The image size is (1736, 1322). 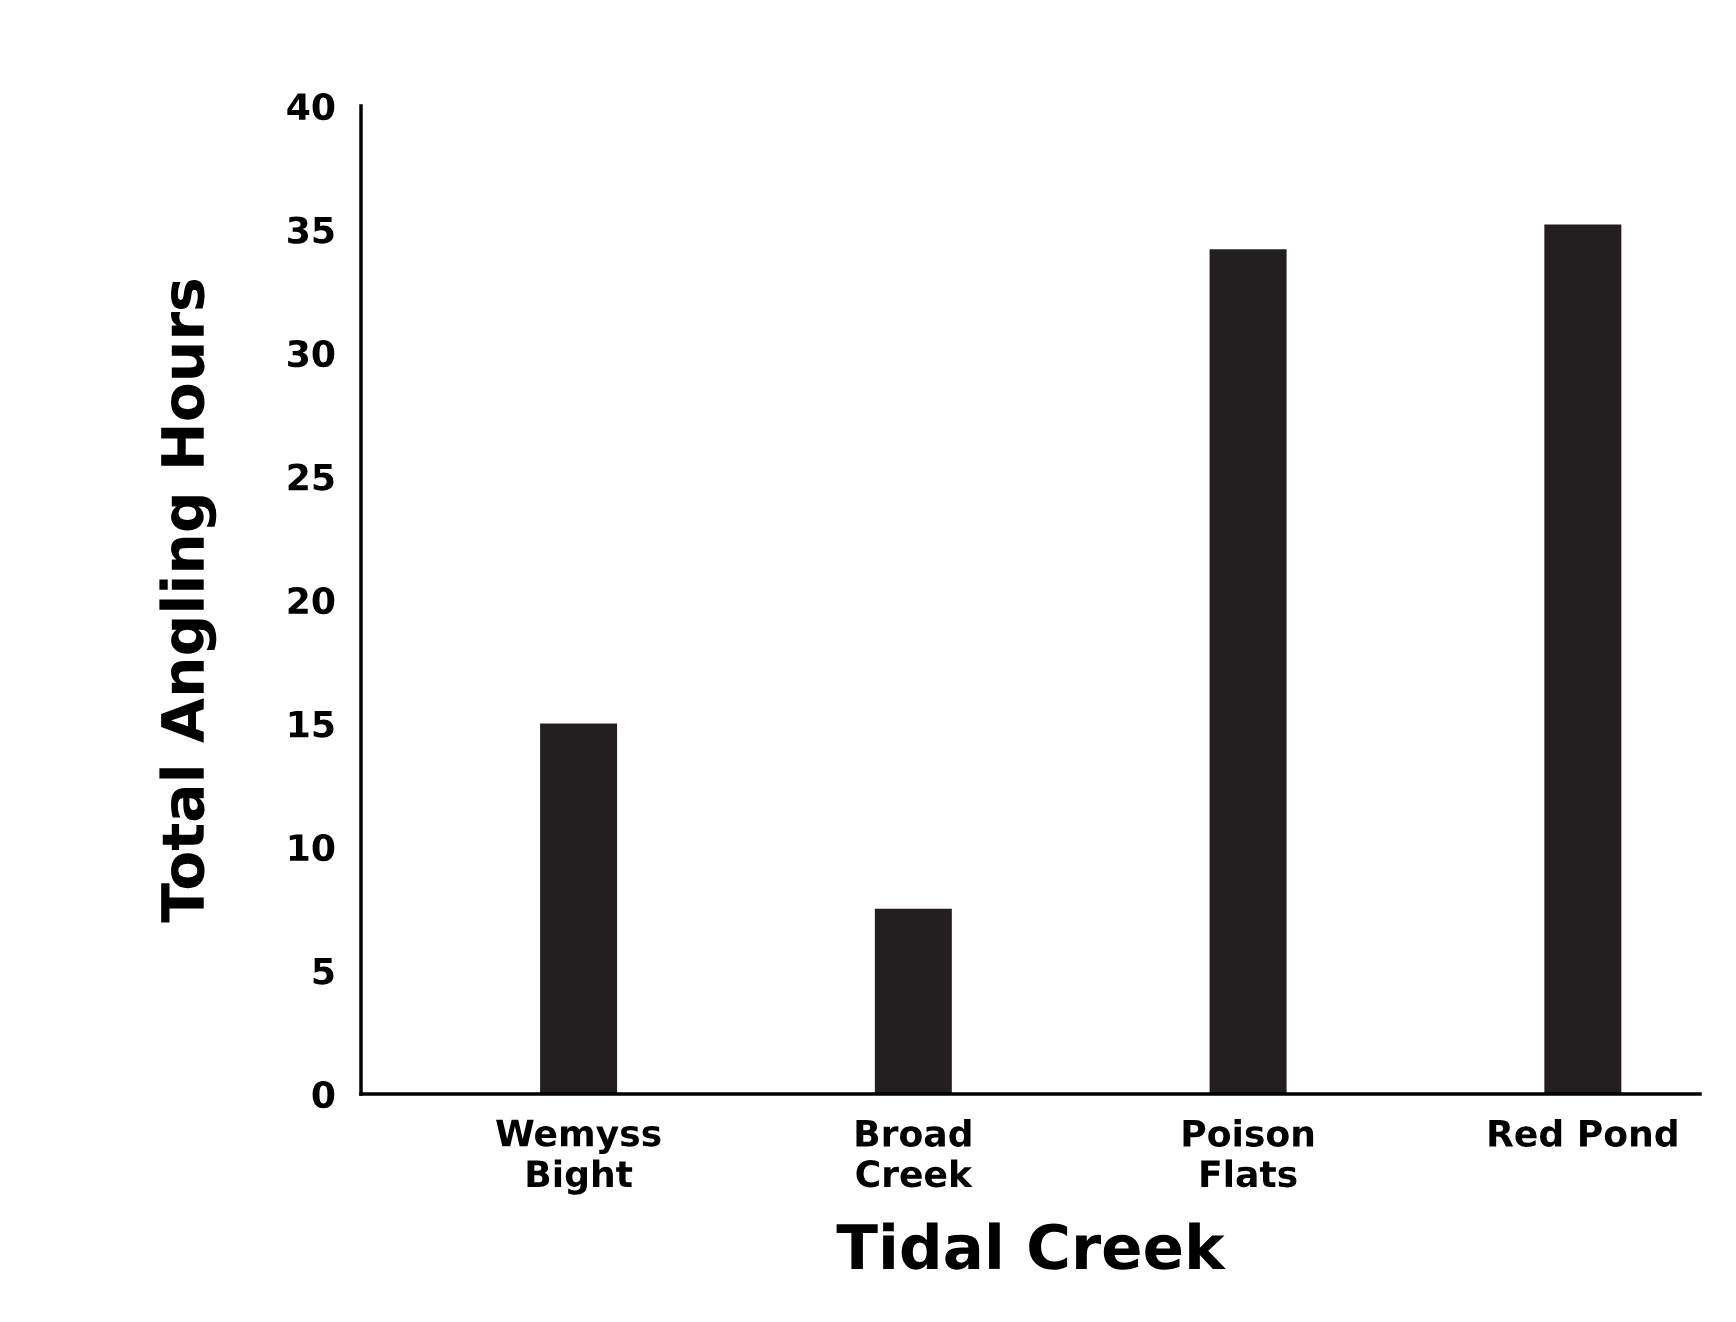 What do you see at coordinates (311, 353) in the screenshot?
I see `y-tick-label: 30` at bounding box center [311, 353].